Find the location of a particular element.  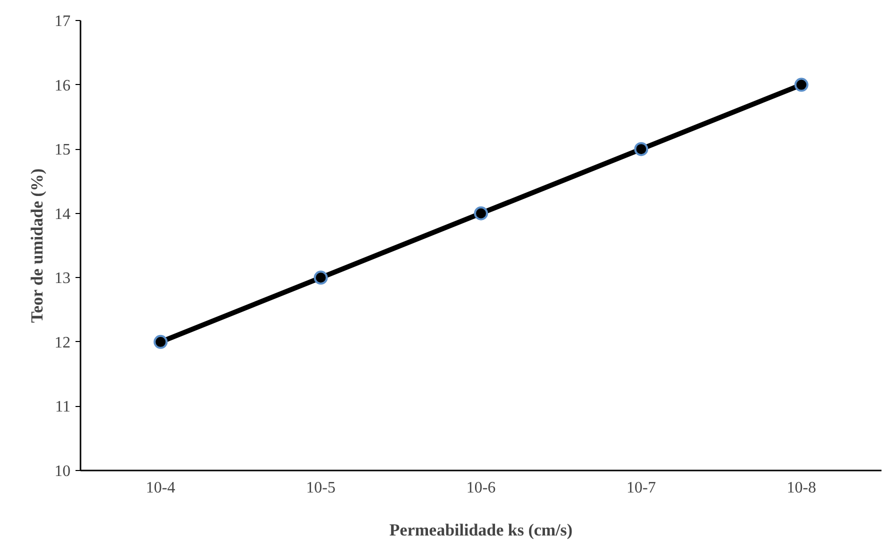

x-tick-label: 10-5 is located at coordinates (321, 488).